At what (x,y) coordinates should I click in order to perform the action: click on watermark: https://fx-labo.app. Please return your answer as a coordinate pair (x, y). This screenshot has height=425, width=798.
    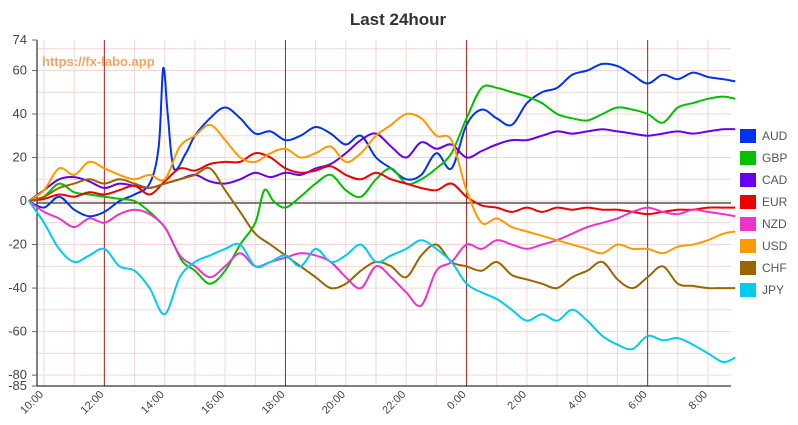
    Looking at the image, I should click on (98, 61).